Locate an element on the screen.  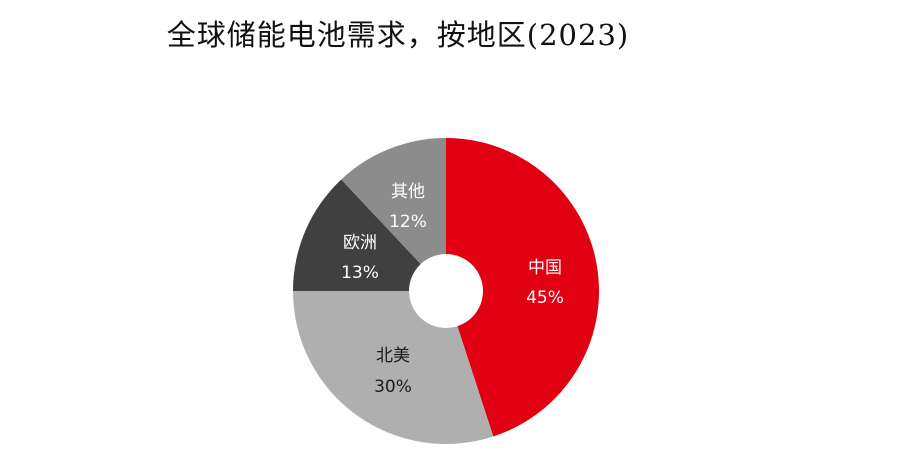
slice-label-other-value: 12% is located at coordinates (408, 222).